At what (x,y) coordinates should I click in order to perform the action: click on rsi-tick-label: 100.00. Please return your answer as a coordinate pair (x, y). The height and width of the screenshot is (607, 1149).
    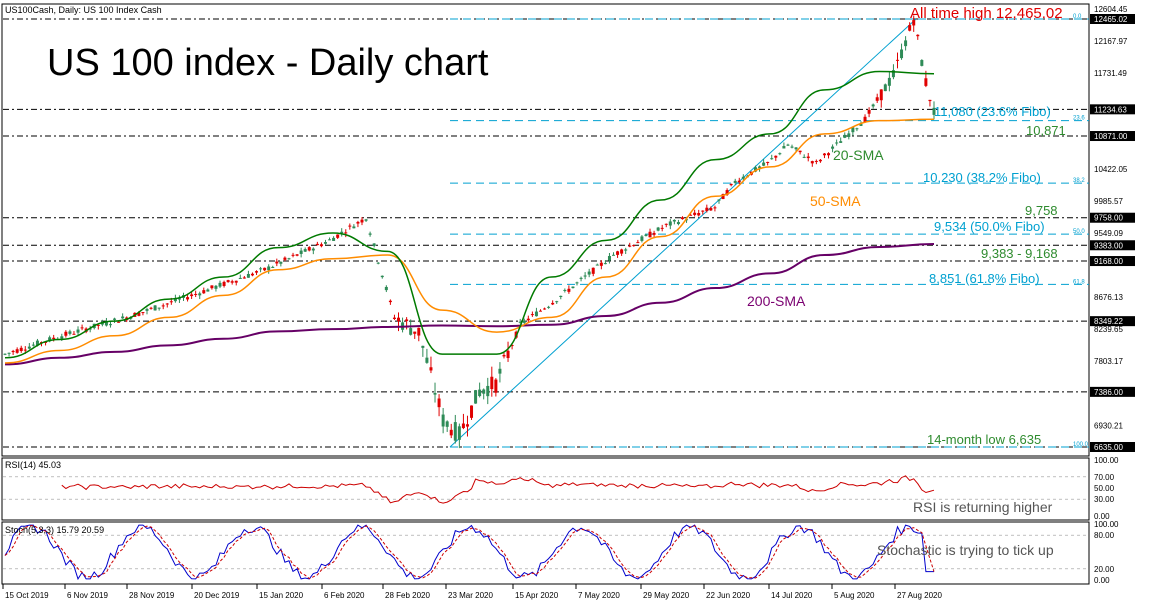
    Looking at the image, I should click on (1106, 460).